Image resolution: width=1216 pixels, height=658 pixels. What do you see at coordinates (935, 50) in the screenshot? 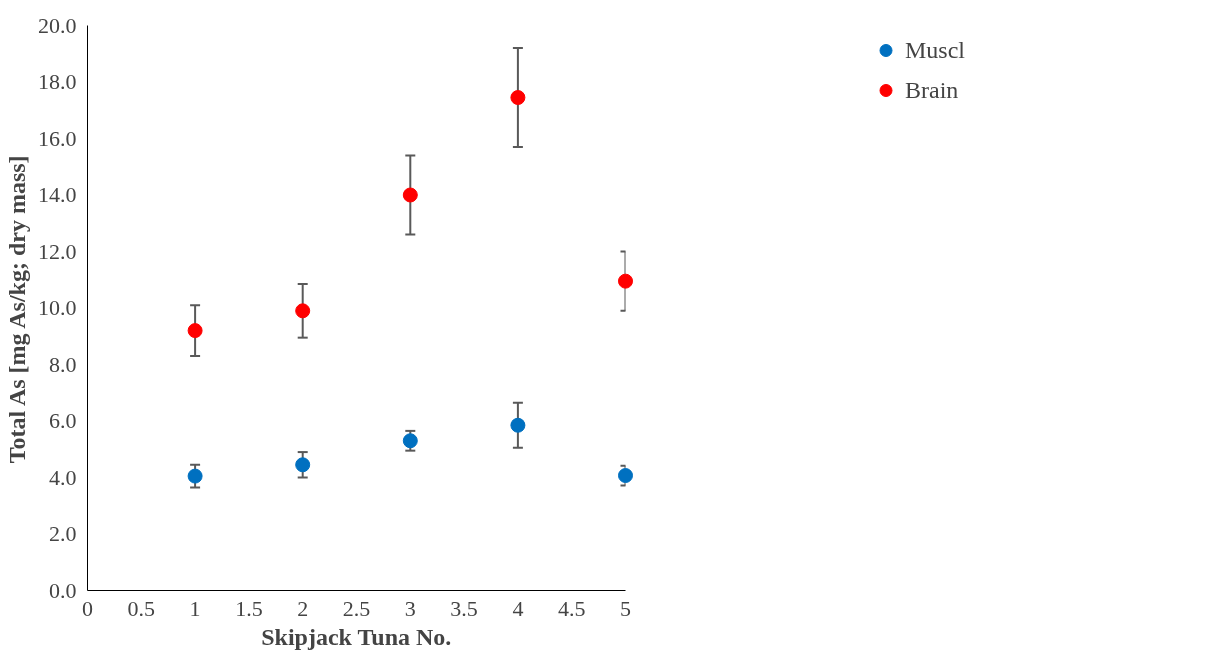
I see `legend-label: Muscl` at bounding box center [935, 50].